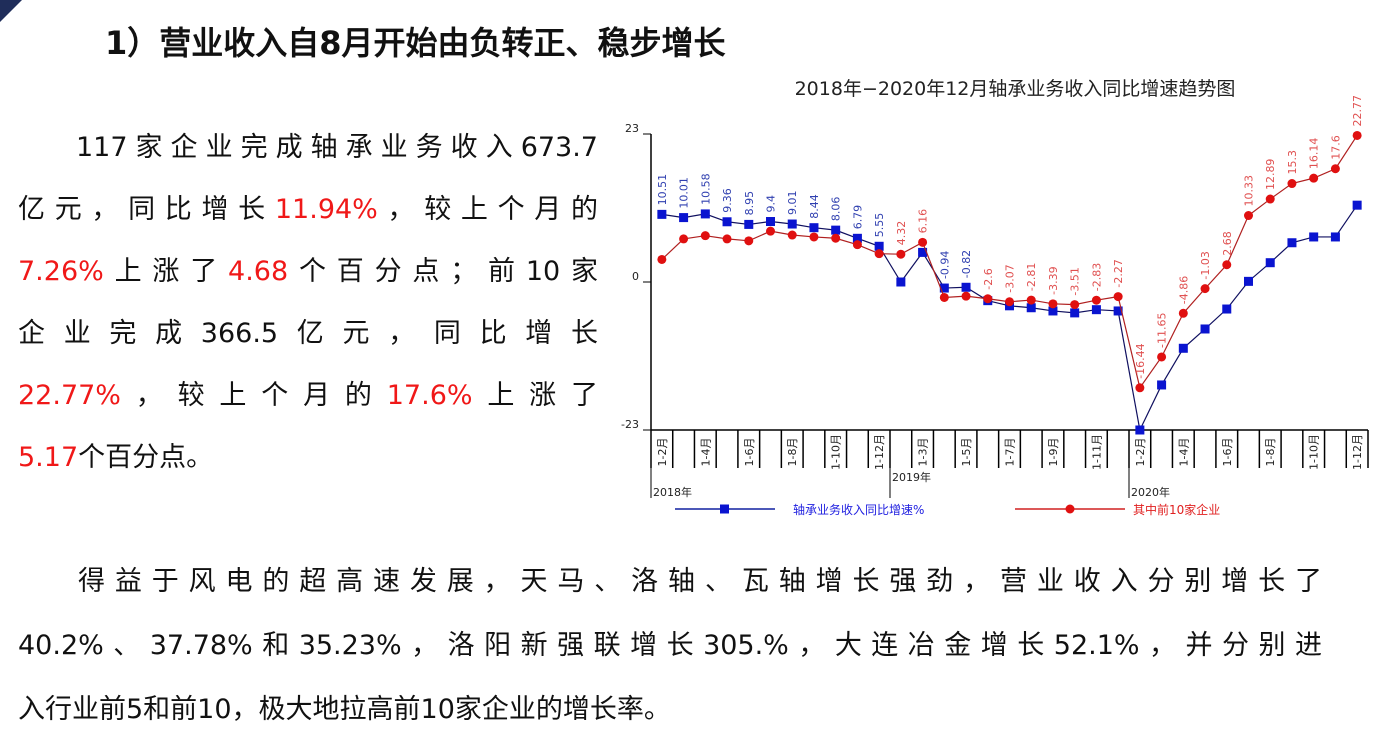  Describe the element at coordinates (1176, 509) in the screenshot. I see `legend-label: 其中前10家企业` at that location.